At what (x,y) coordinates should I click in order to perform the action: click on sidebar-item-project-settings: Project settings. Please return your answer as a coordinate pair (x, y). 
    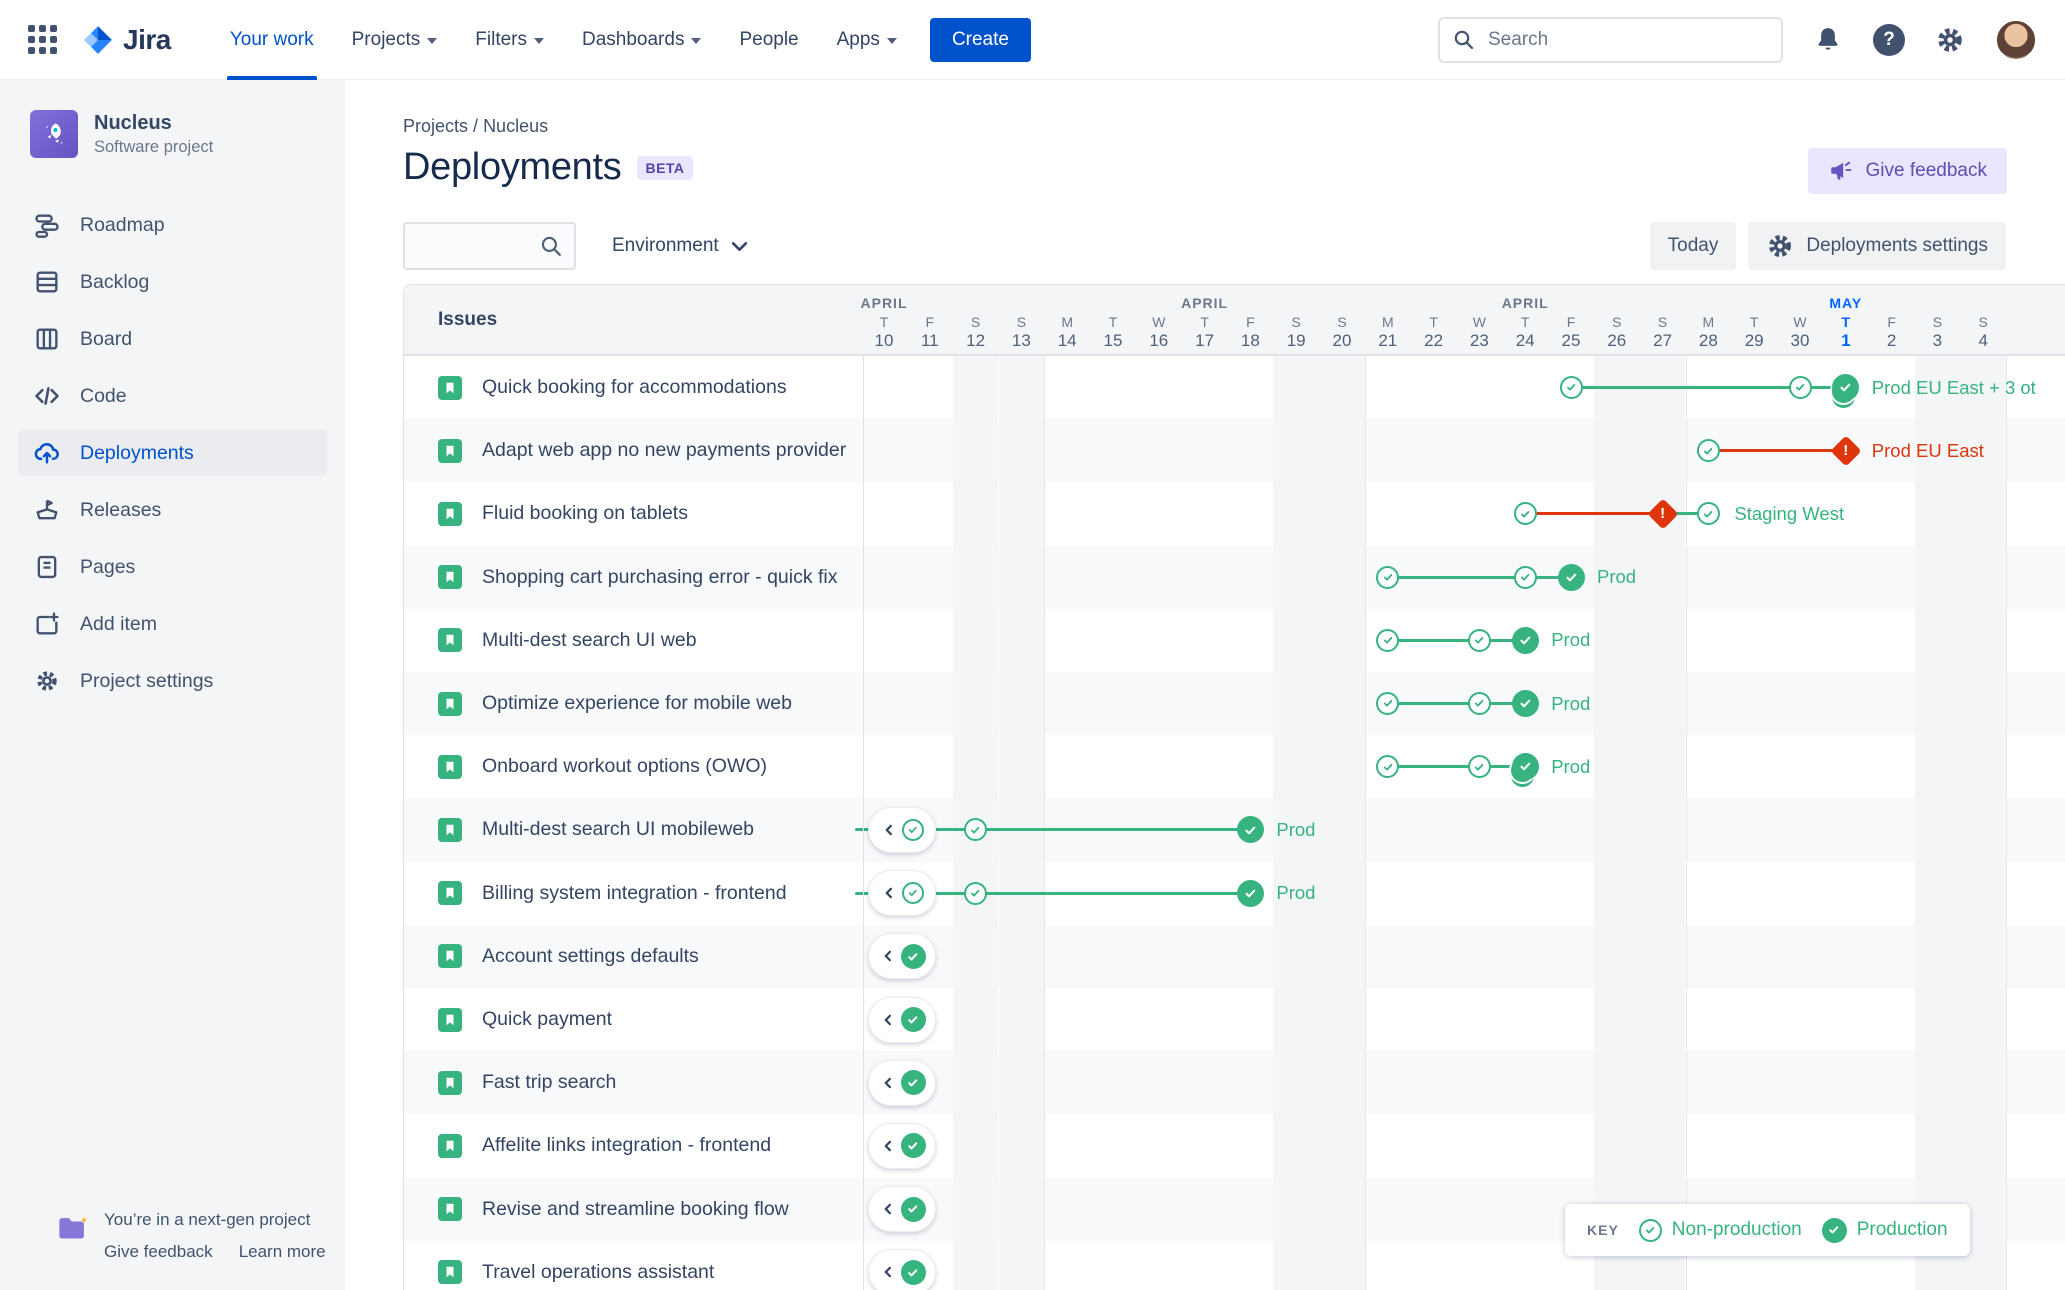
    Looking at the image, I should click on (172, 681).